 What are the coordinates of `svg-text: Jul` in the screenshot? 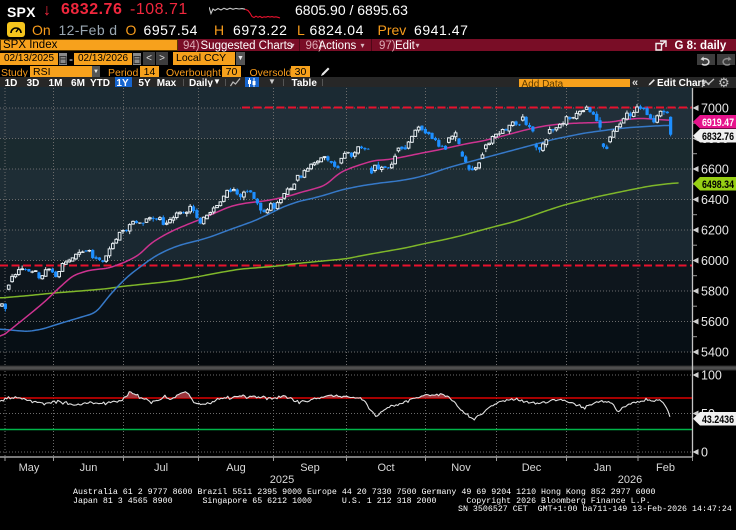 It's located at (161, 468).